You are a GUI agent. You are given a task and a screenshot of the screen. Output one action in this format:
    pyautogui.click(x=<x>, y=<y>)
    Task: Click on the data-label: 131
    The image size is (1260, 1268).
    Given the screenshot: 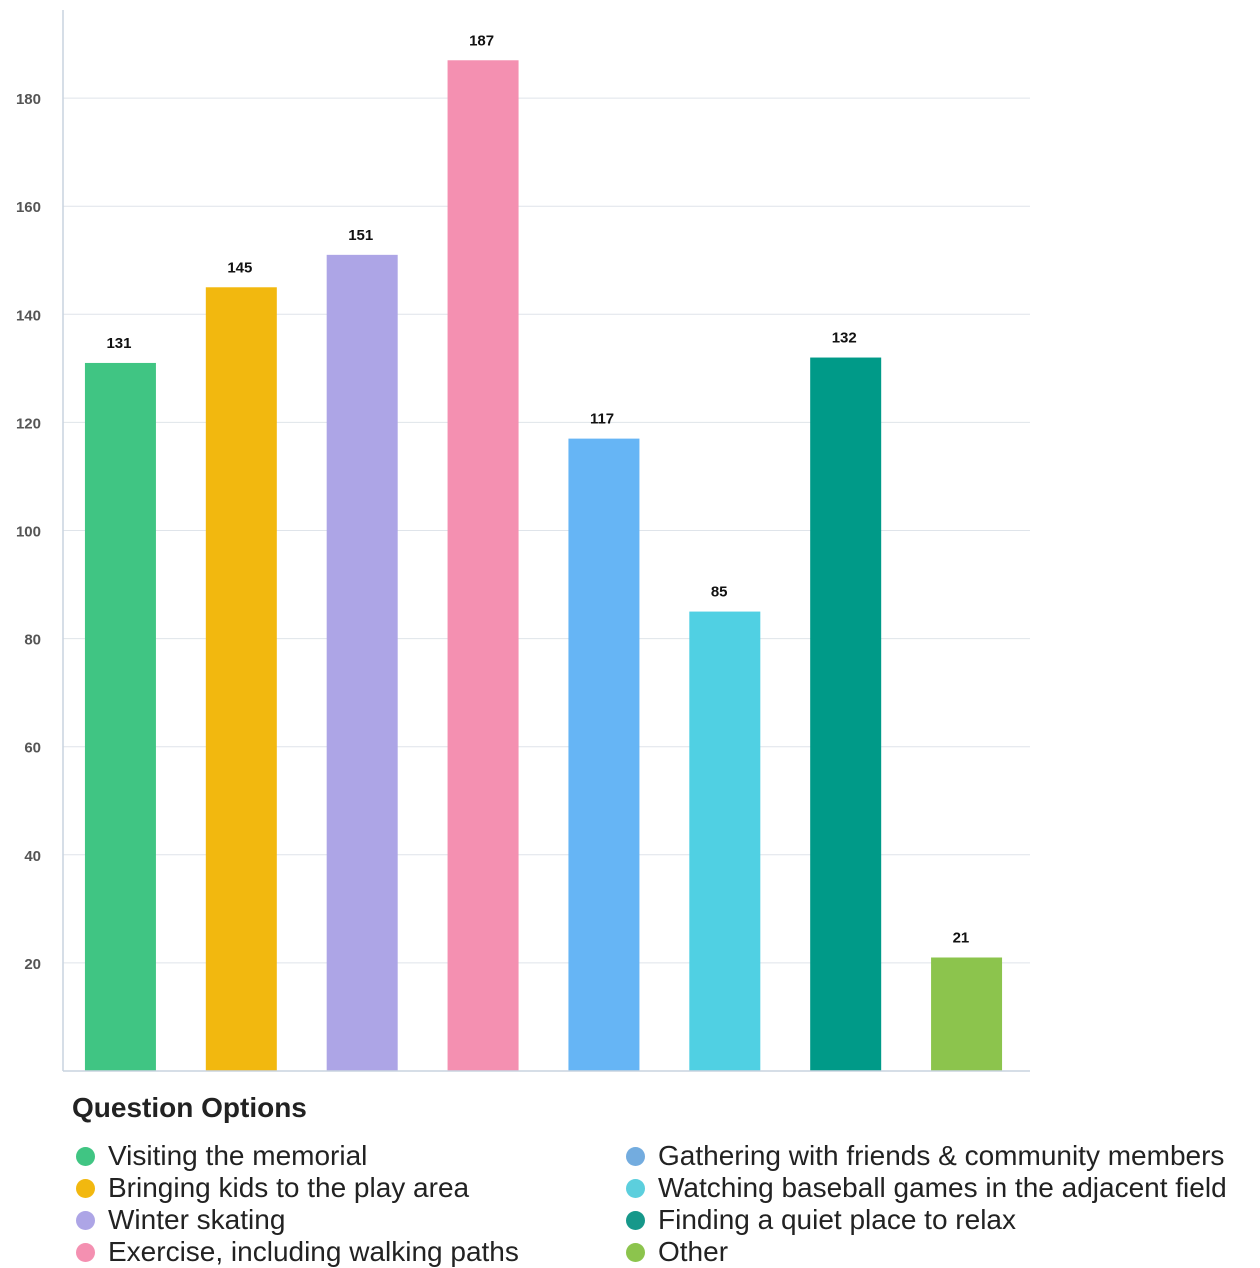 What is the action you would take?
    pyautogui.click(x=118, y=343)
    